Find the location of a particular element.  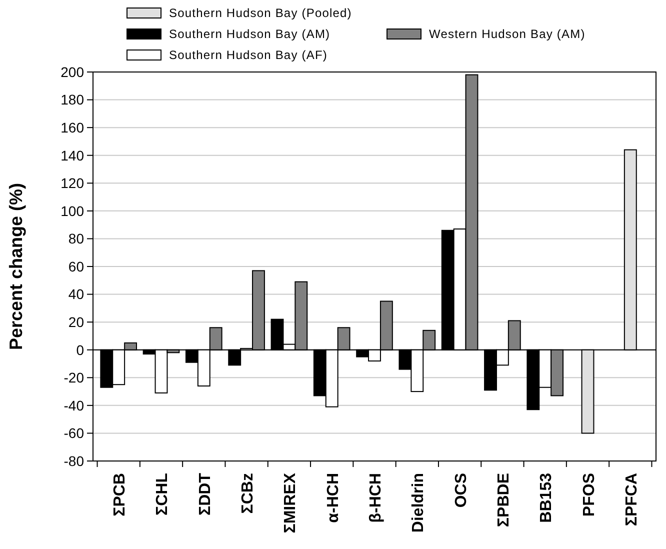

y-tick-label: 120 is located at coordinates (72, 183).